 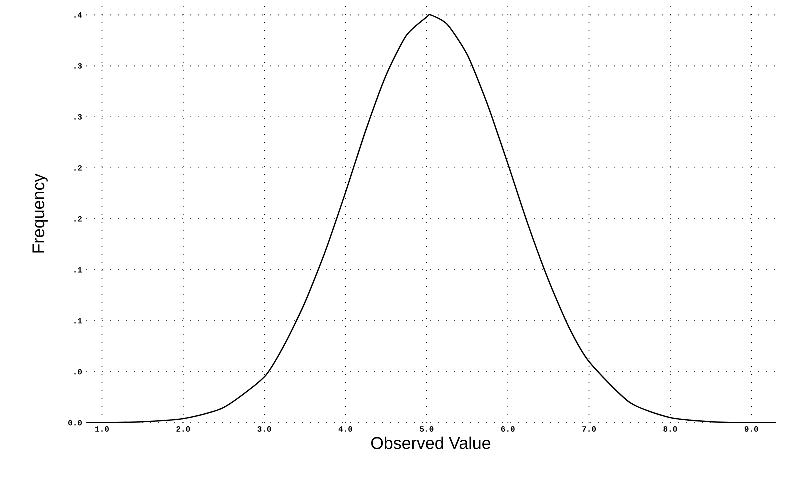 I want to click on y-tick-label: .4, so click(x=78, y=15).